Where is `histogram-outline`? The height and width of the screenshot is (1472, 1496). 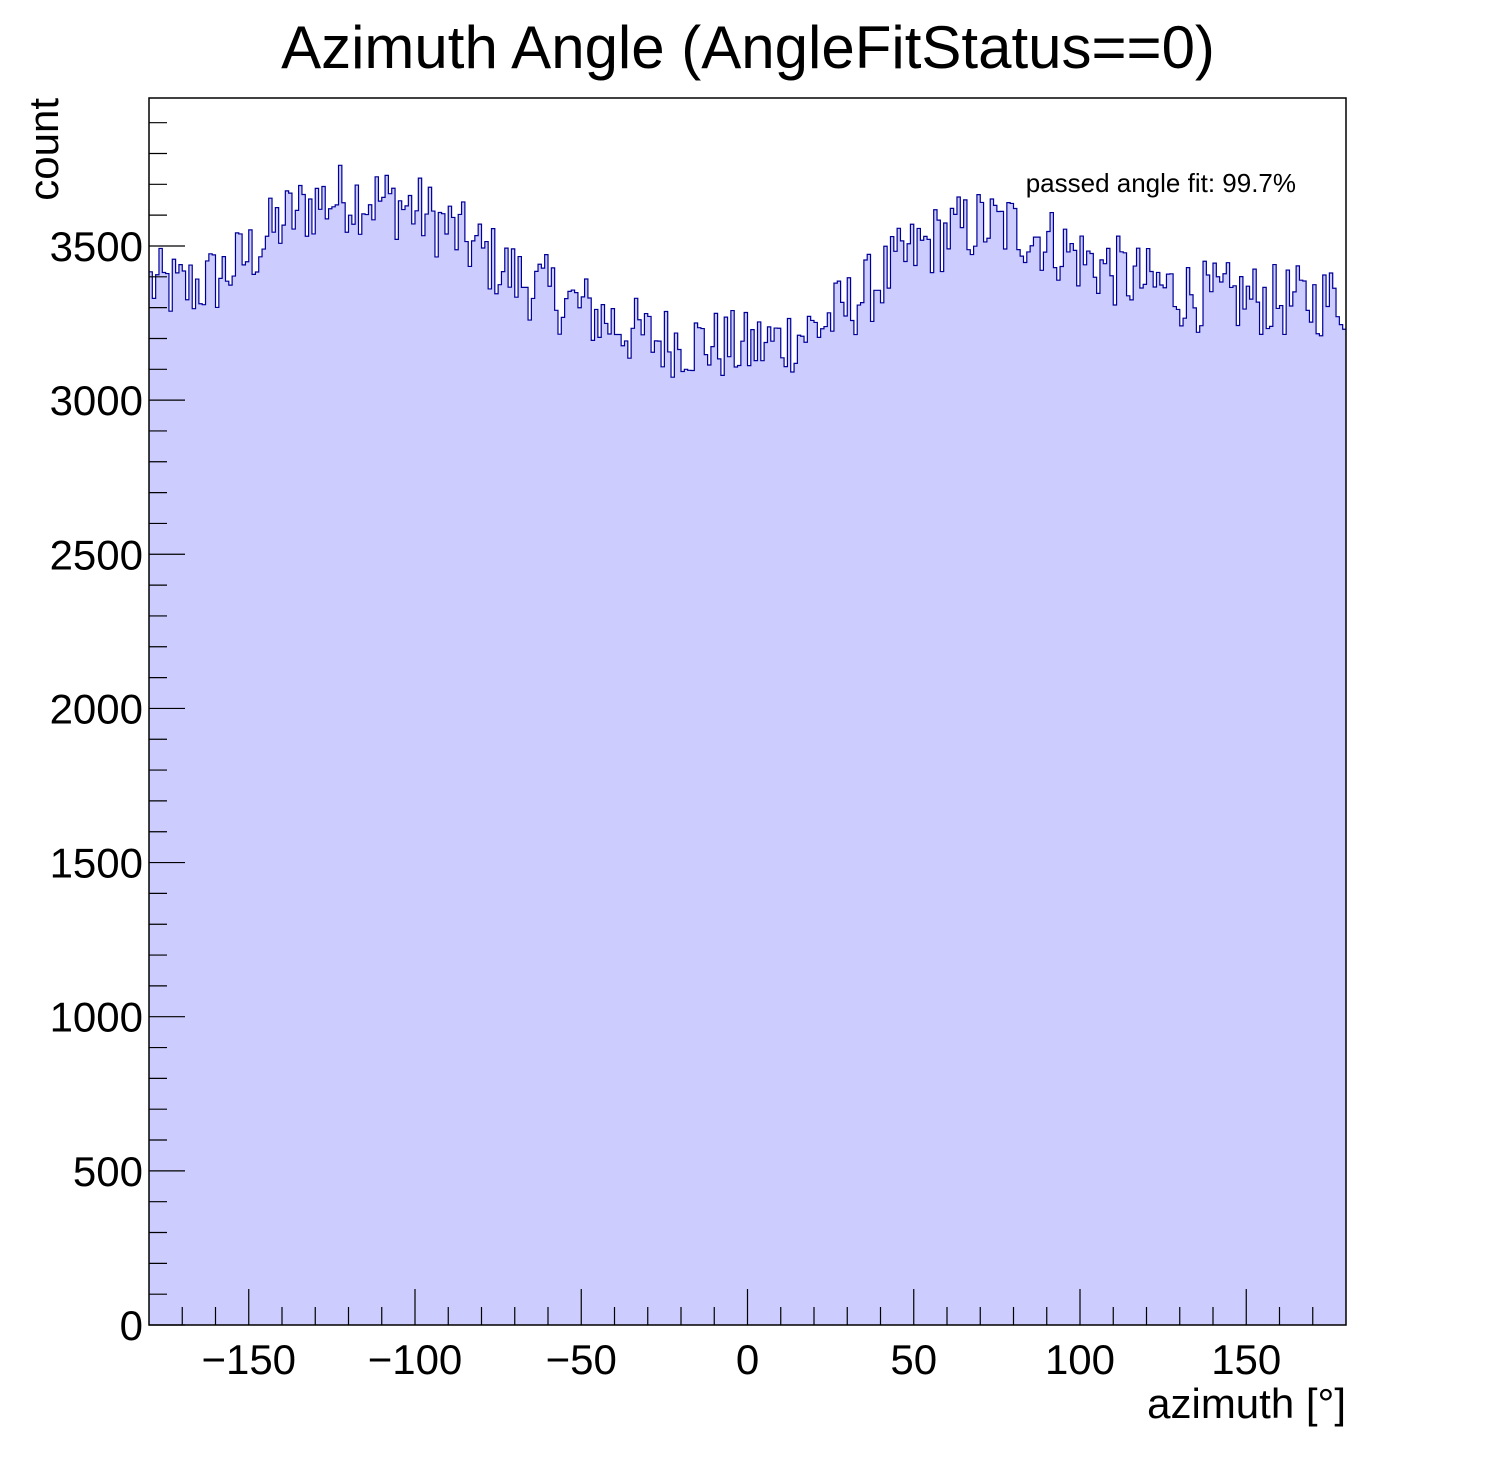 histogram-outline is located at coordinates (747, 271).